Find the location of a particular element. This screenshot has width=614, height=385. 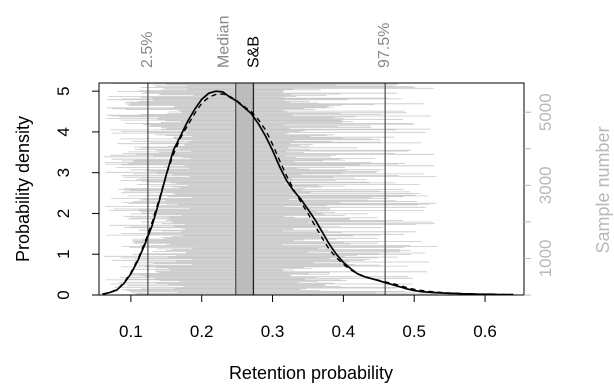

y-axis: 0 1 2 3 4 5 is located at coordinates (76, 193).